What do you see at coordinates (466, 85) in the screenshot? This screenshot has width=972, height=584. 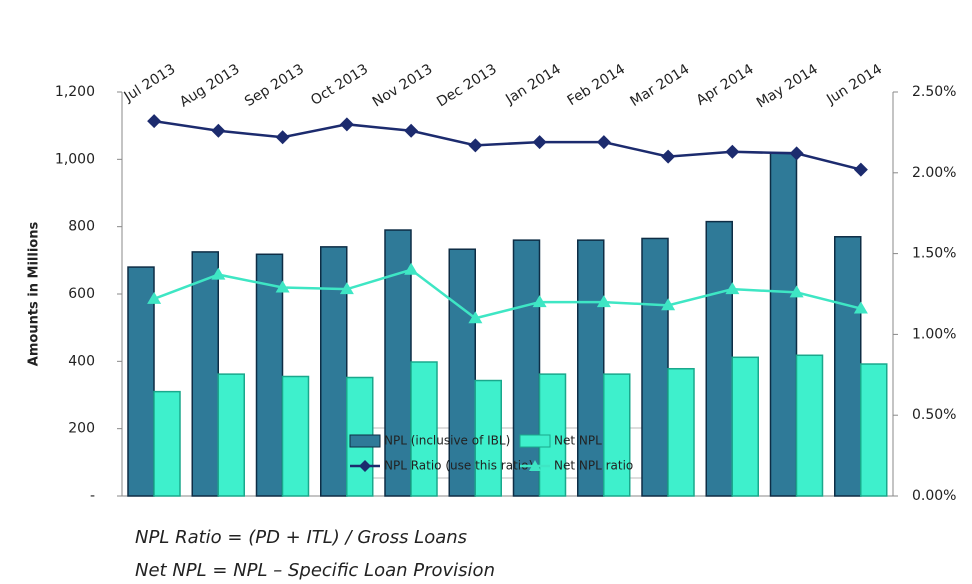 I see `x-tick-label: Dec 2013` at bounding box center [466, 85].